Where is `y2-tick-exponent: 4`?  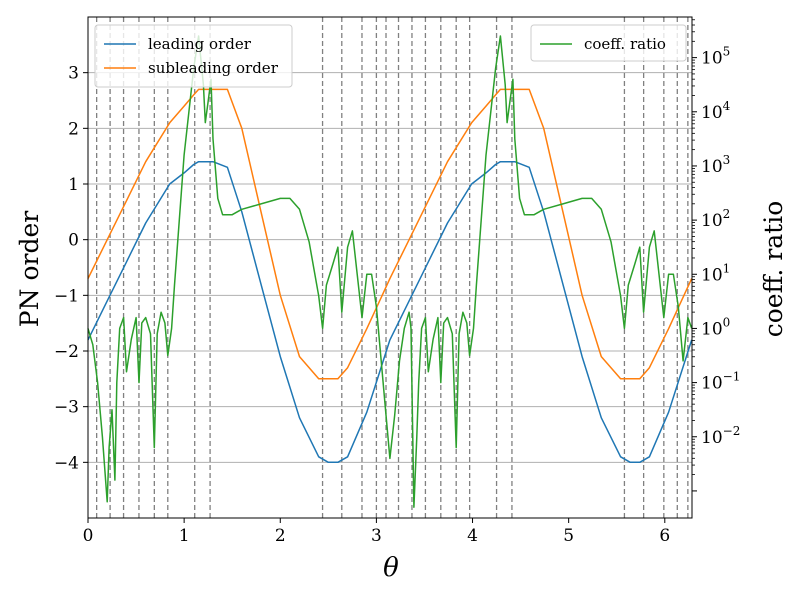 y2-tick-exponent: 4 is located at coordinates (727, 106).